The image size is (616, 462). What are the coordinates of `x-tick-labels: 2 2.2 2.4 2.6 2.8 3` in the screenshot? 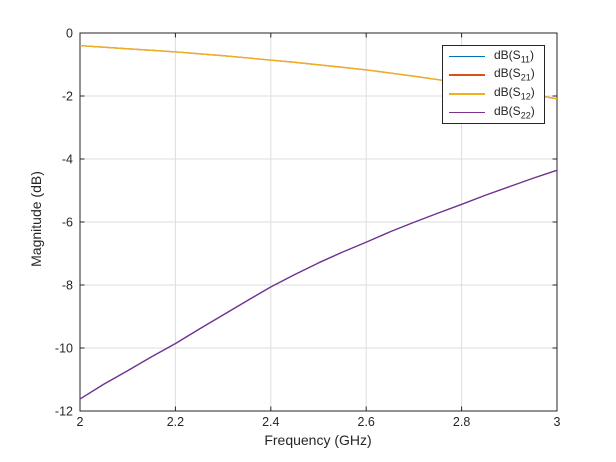 It's located at (319, 422).